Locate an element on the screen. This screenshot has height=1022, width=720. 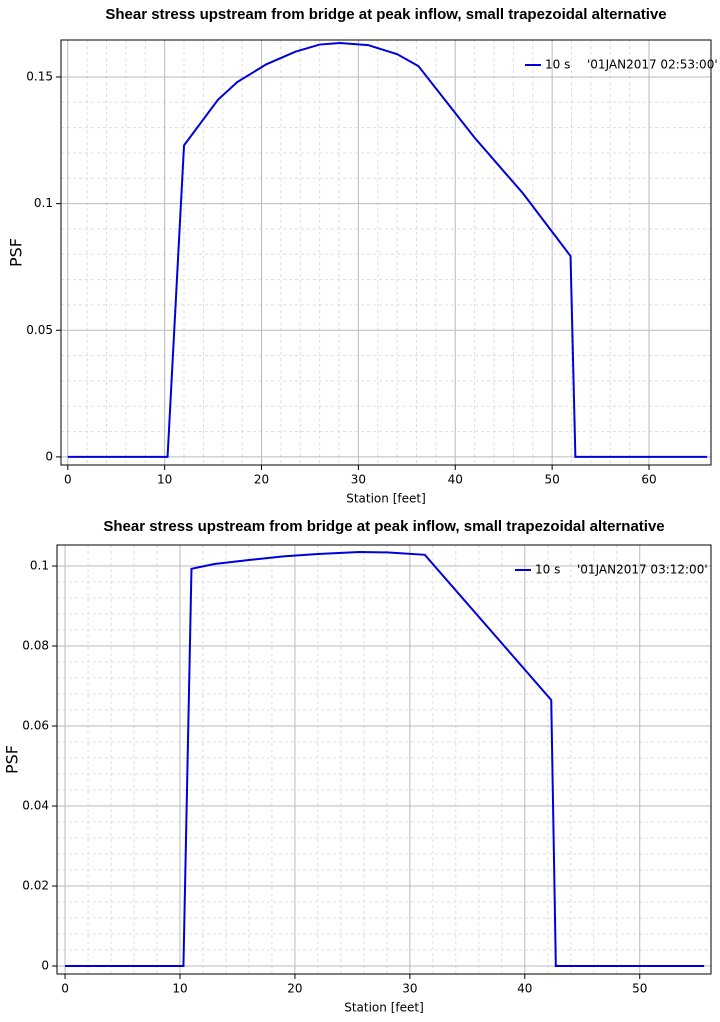
y-tick-label: 0.15 is located at coordinates (39, 76).